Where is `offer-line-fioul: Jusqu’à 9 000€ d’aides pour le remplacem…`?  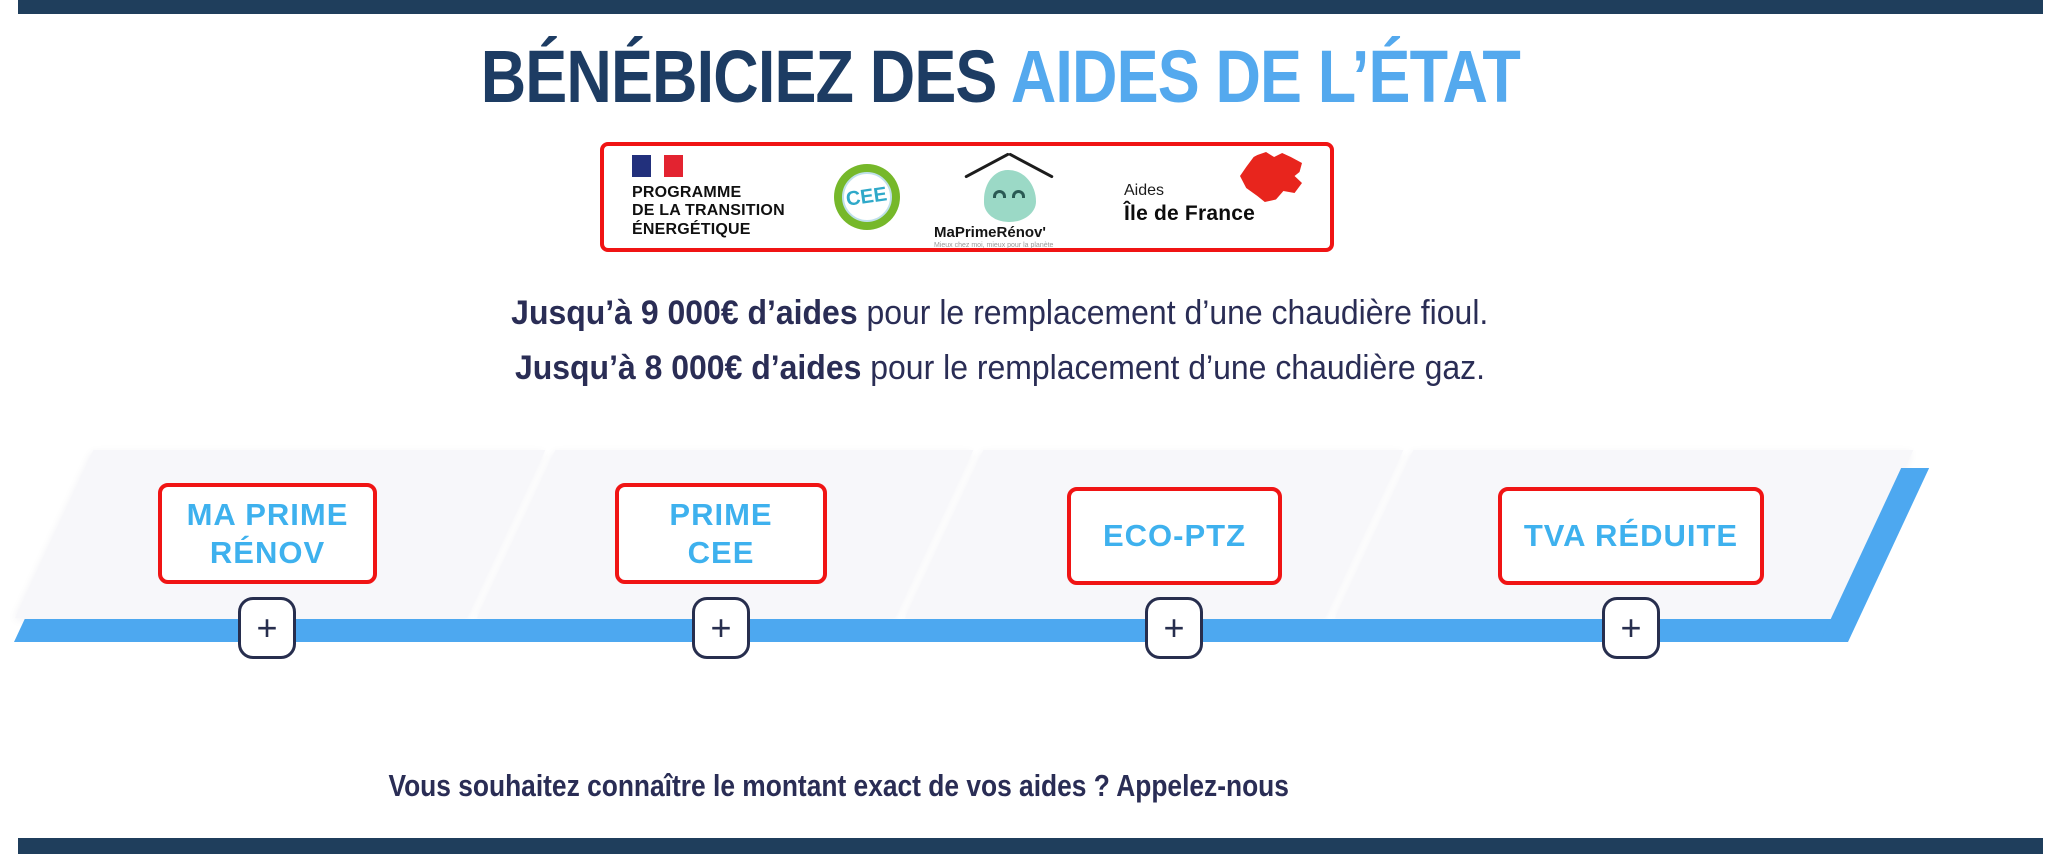 offer-line-fioul: Jusqu’à 9 000€ d’aides pour le remplacem… is located at coordinates (1000, 313).